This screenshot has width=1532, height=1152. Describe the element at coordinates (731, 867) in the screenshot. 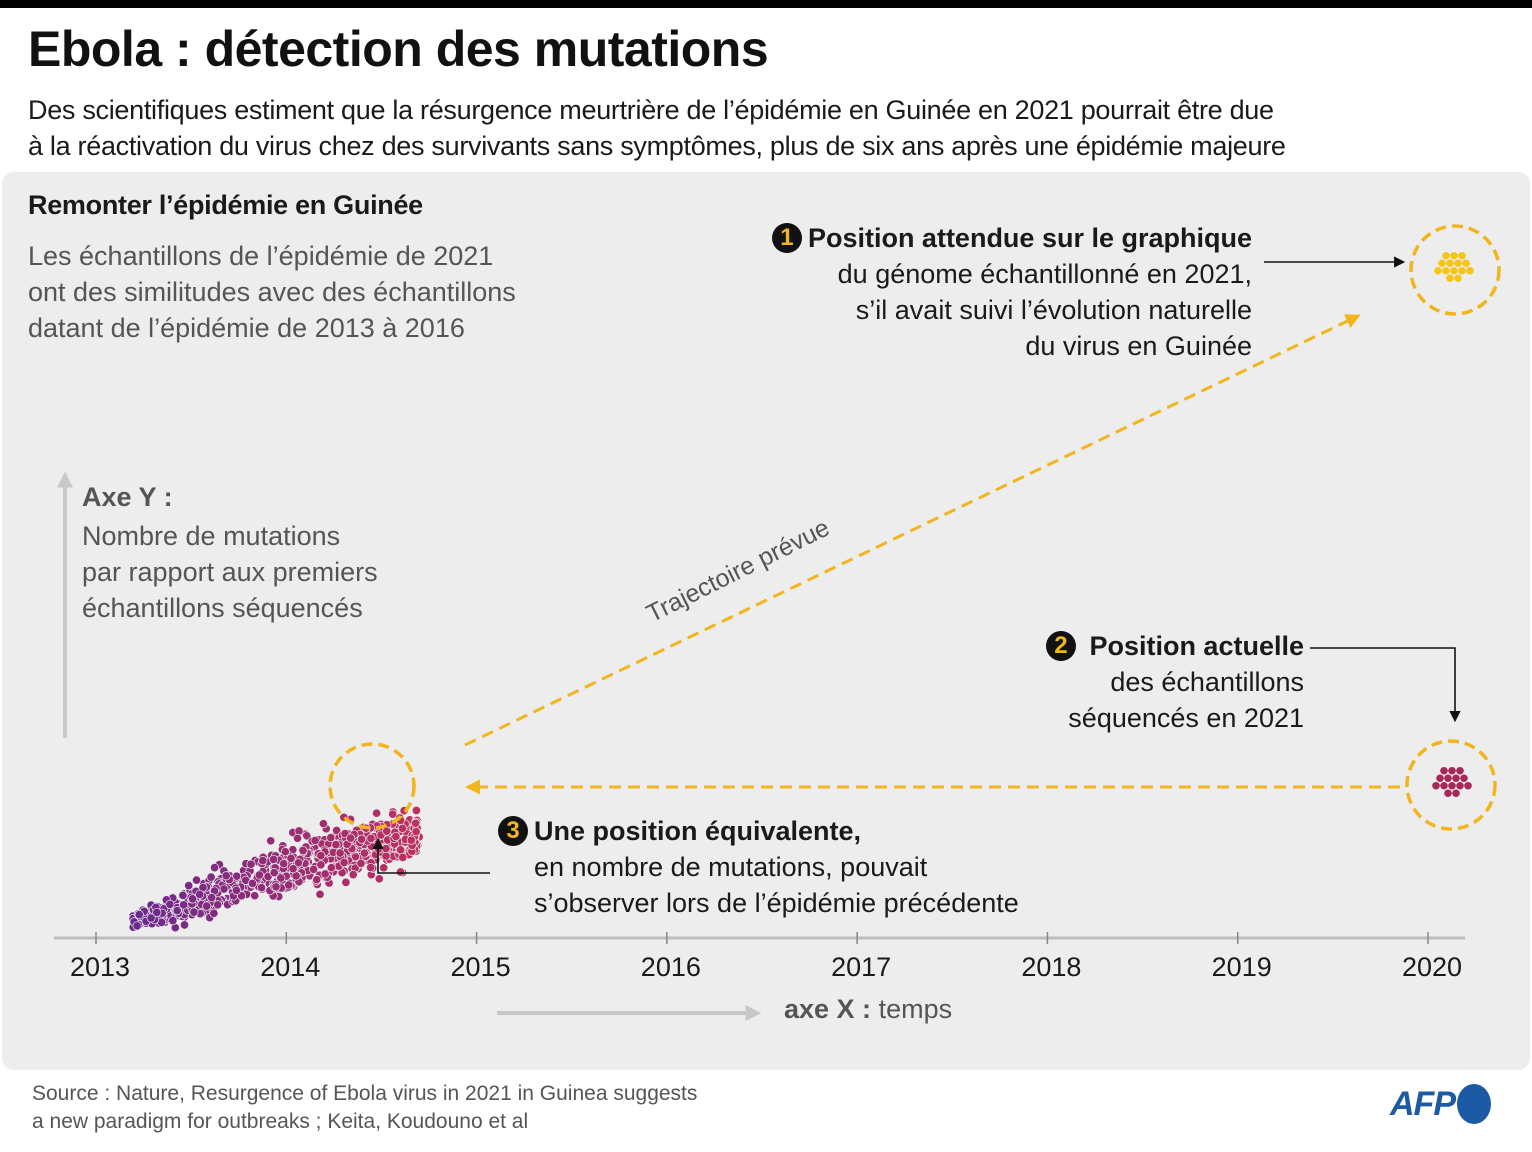

I see `annotation-3-line: en nombre de mutations, pouvait` at that location.